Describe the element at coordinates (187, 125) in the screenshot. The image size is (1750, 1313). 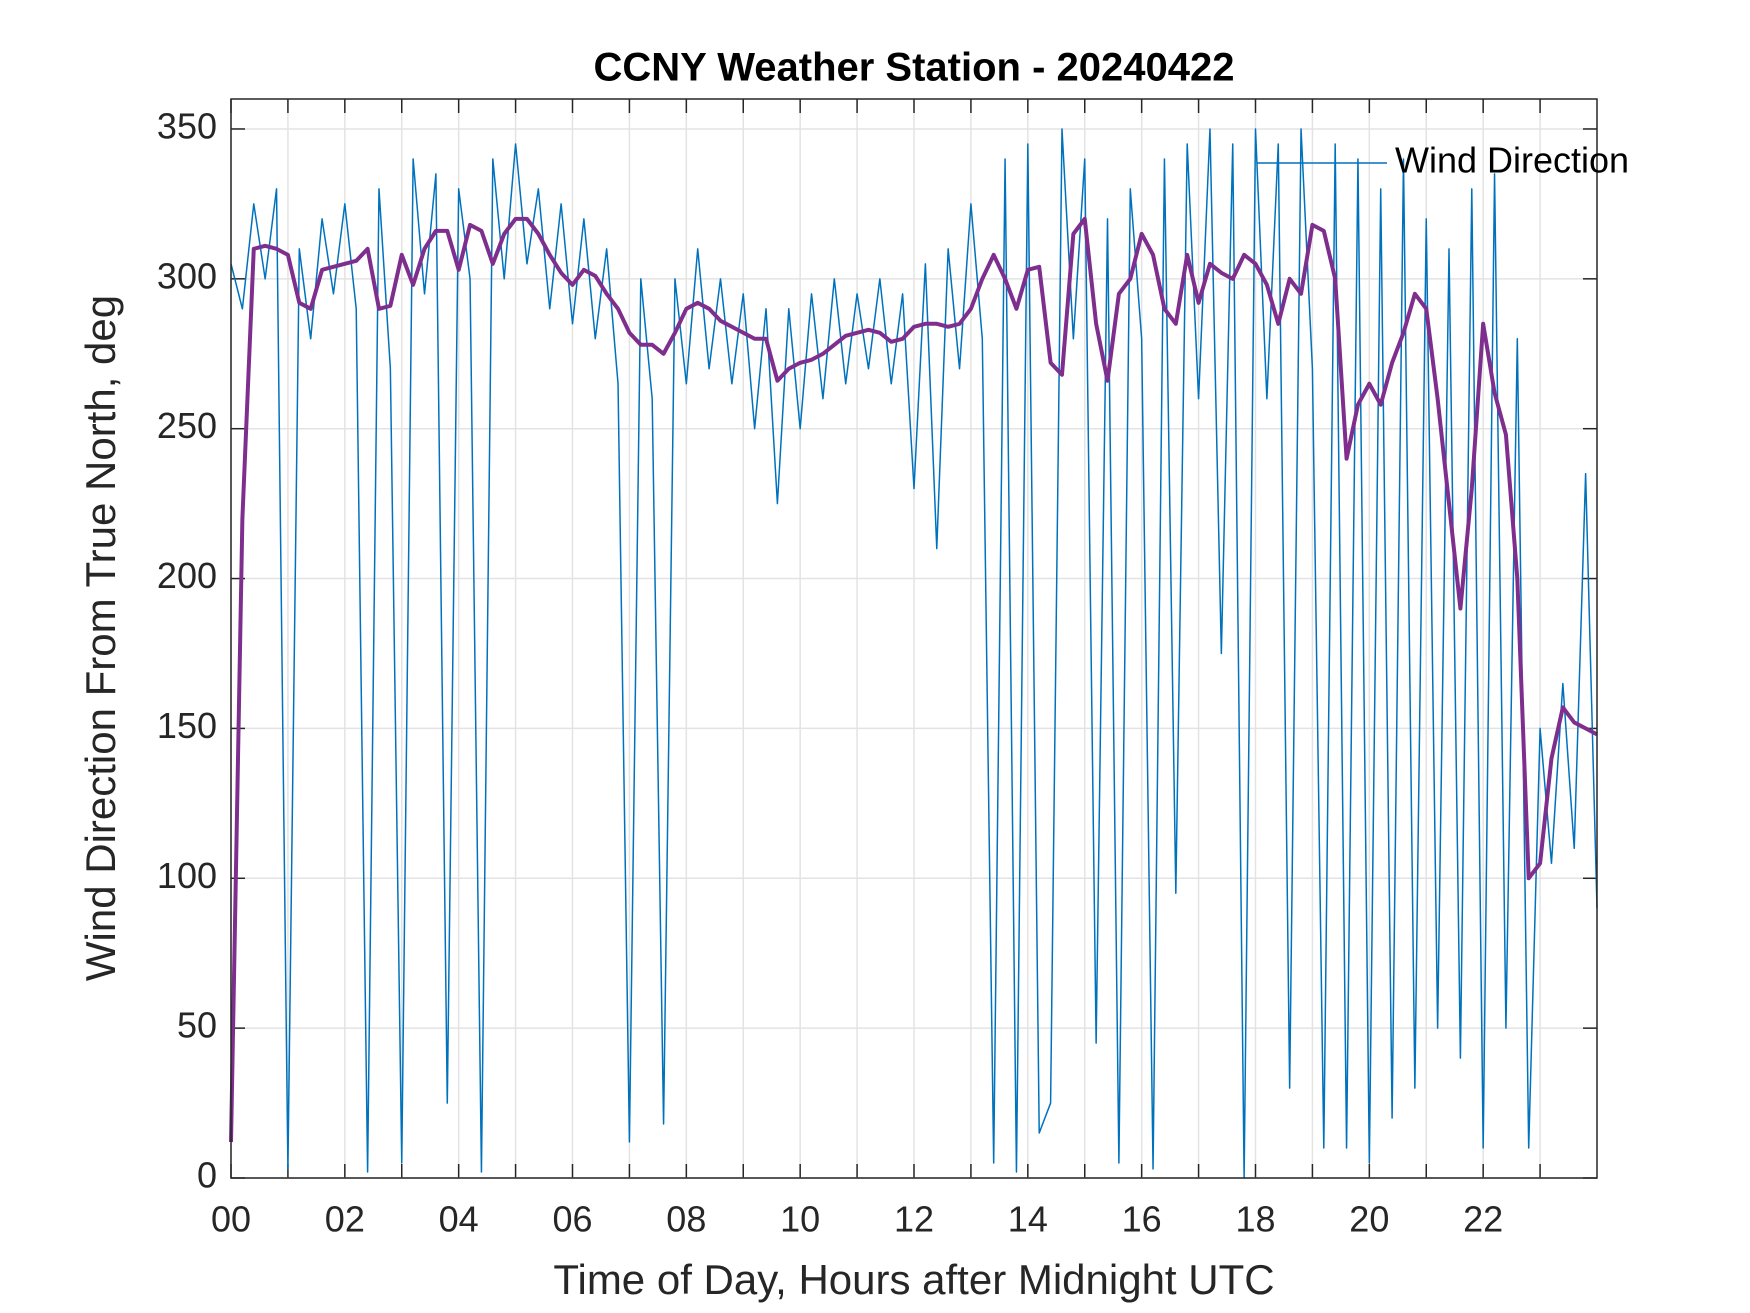
I see `y-tick-label: 350` at that location.